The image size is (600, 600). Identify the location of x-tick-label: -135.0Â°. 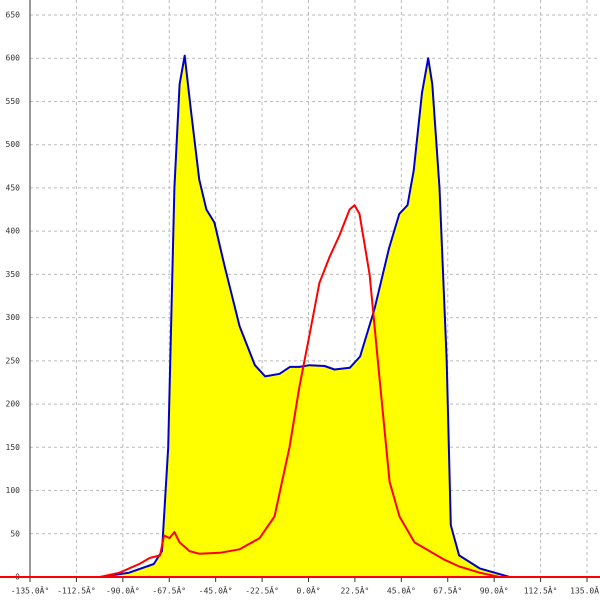
(30, 590).